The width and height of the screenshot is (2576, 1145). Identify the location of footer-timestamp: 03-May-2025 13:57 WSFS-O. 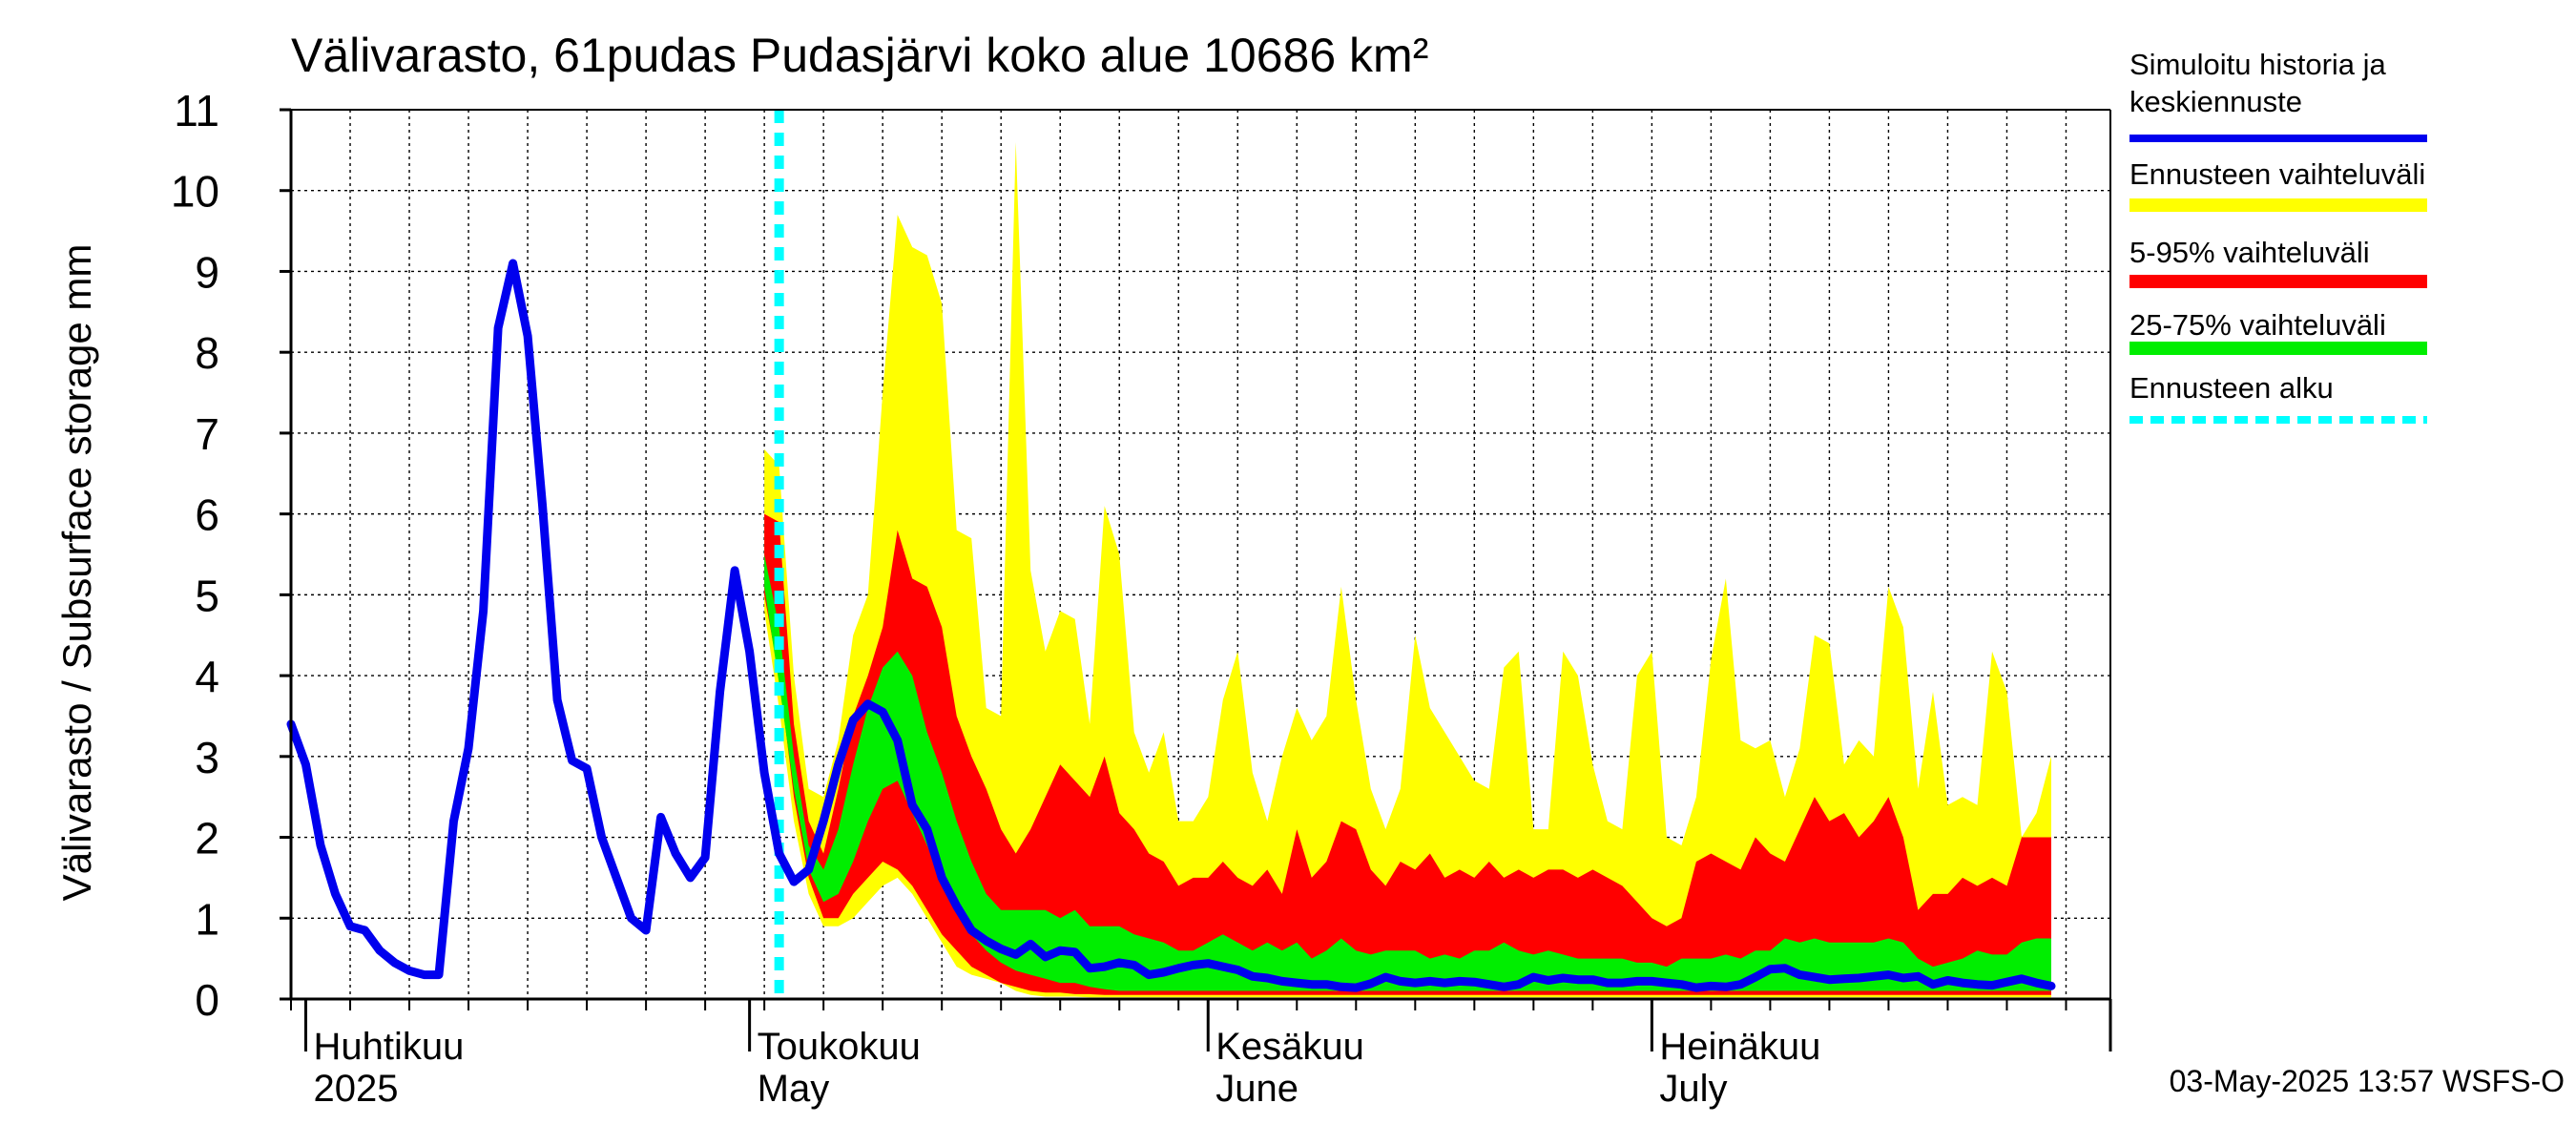
(2367, 1081).